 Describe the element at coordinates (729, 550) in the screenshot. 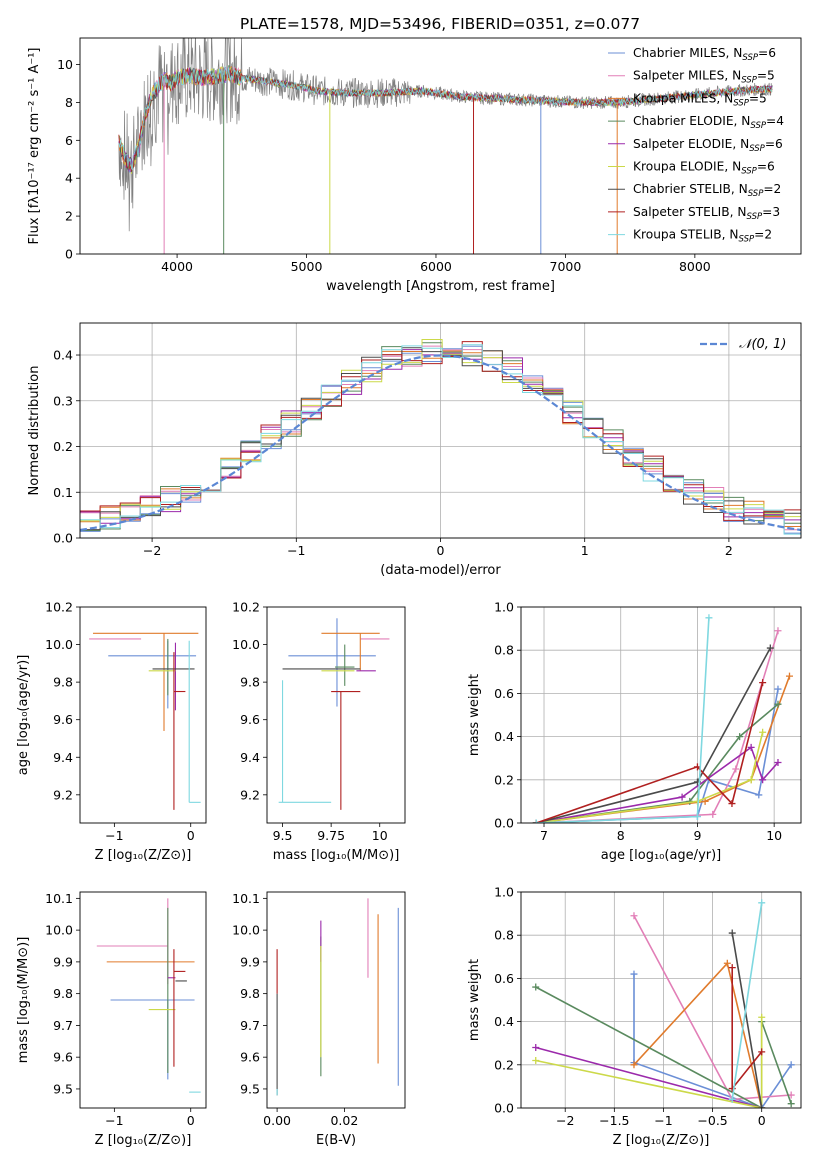

I see `x-tick-label: 2` at that location.